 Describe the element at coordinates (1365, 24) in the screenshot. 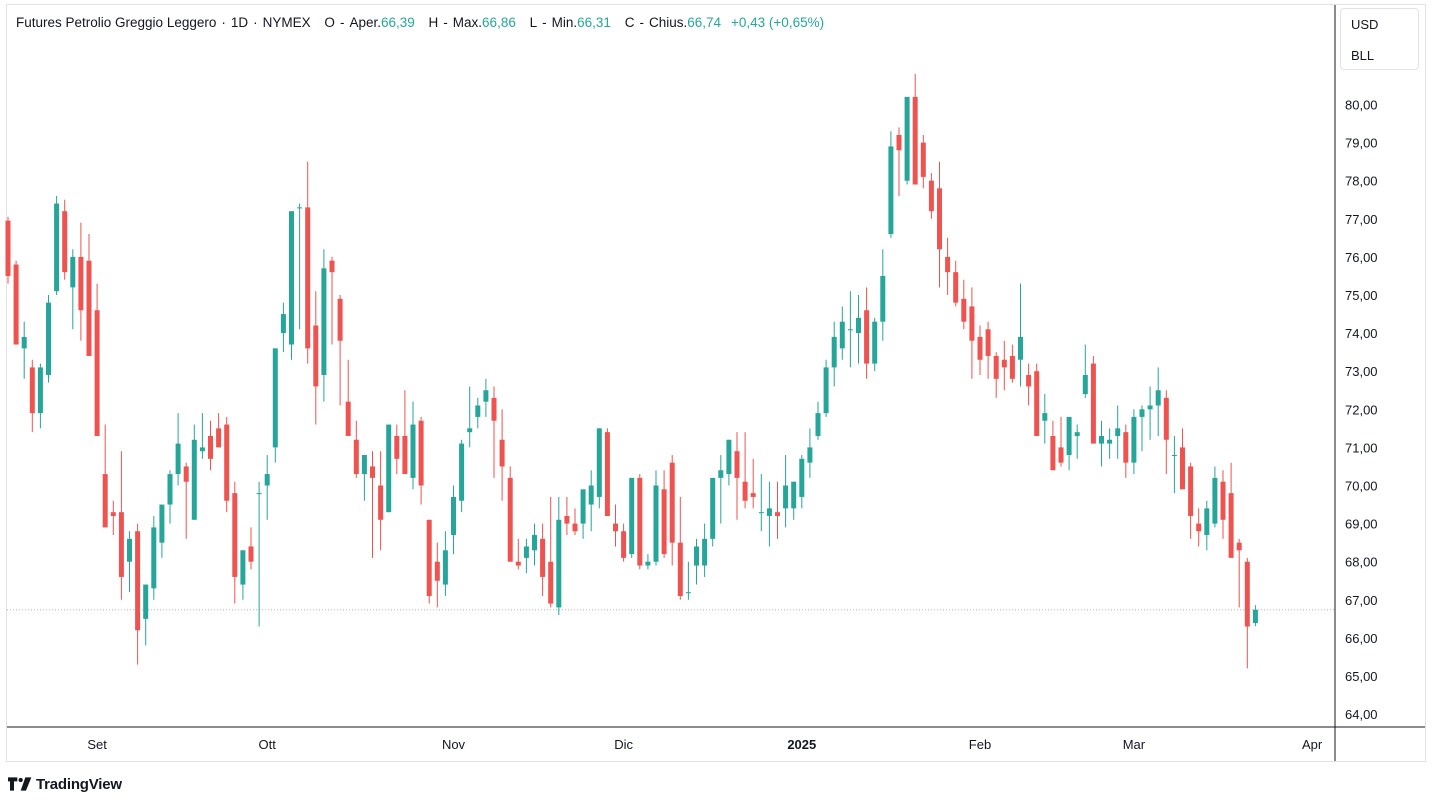

I see `currency-label: USD` at that location.